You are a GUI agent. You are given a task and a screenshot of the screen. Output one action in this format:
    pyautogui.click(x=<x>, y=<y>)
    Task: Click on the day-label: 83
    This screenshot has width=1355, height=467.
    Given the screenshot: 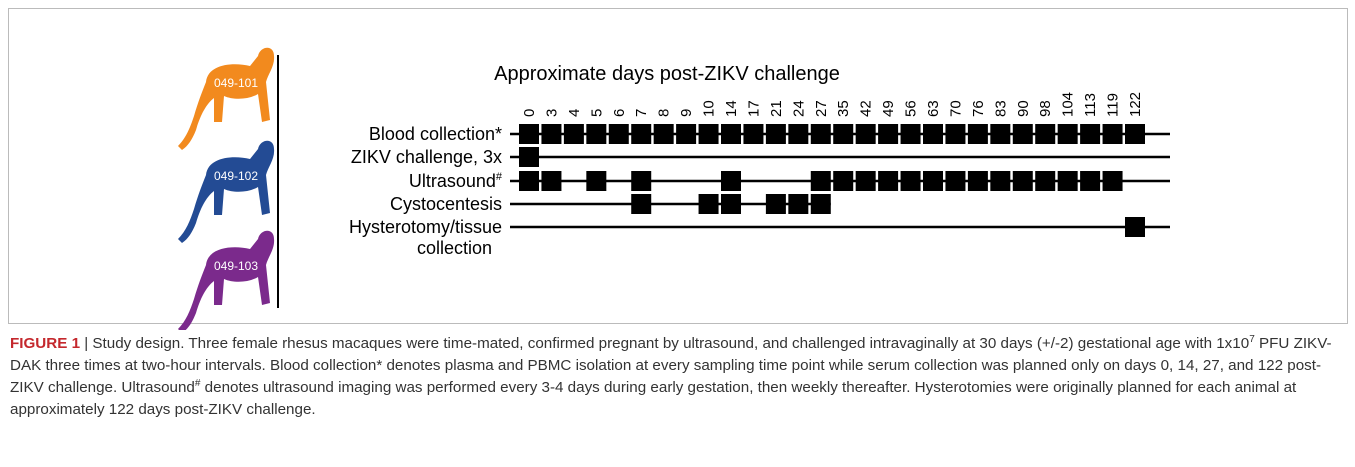 What is the action you would take?
    pyautogui.click(x=1000, y=108)
    